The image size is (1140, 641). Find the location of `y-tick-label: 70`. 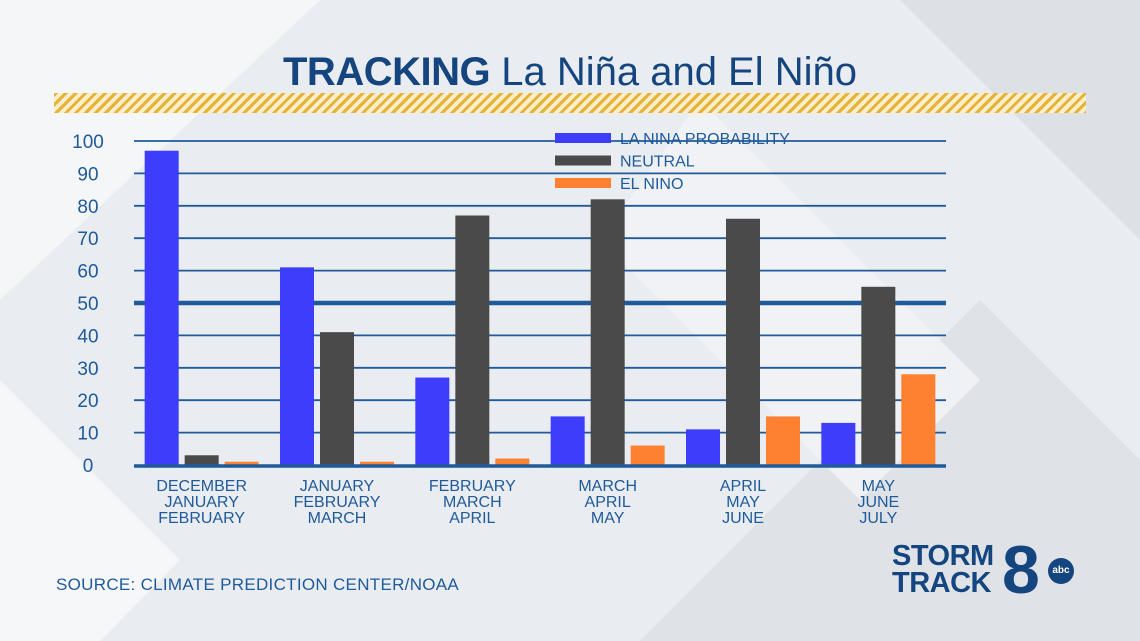

y-tick-label: 70 is located at coordinates (87, 239).